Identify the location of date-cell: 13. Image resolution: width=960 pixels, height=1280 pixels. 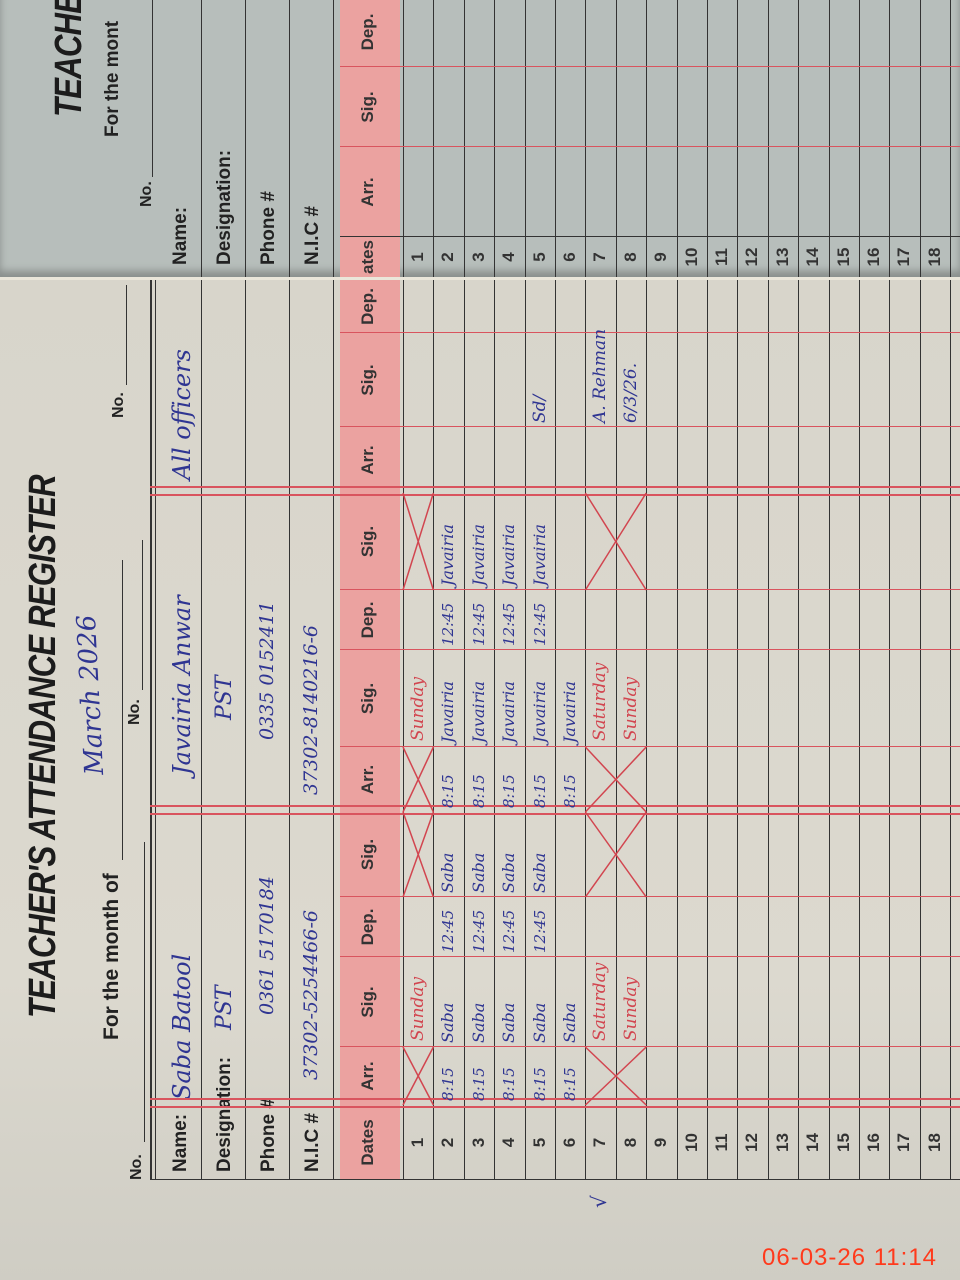
(782, 1142).